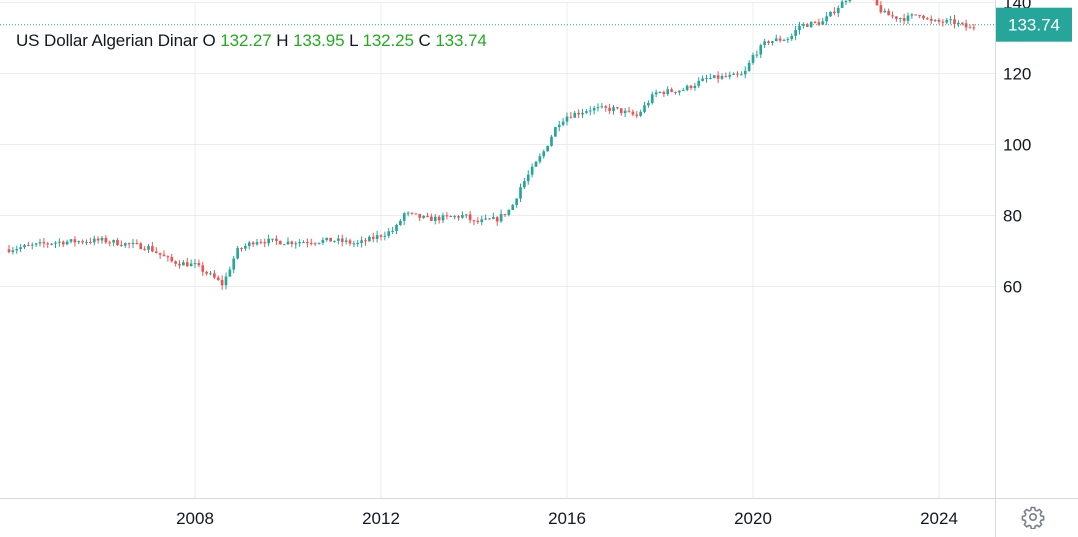 Image resolution: width=1078 pixels, height=537 pixels. I want to click on y-tick-label: 100, so click(1017, 145).